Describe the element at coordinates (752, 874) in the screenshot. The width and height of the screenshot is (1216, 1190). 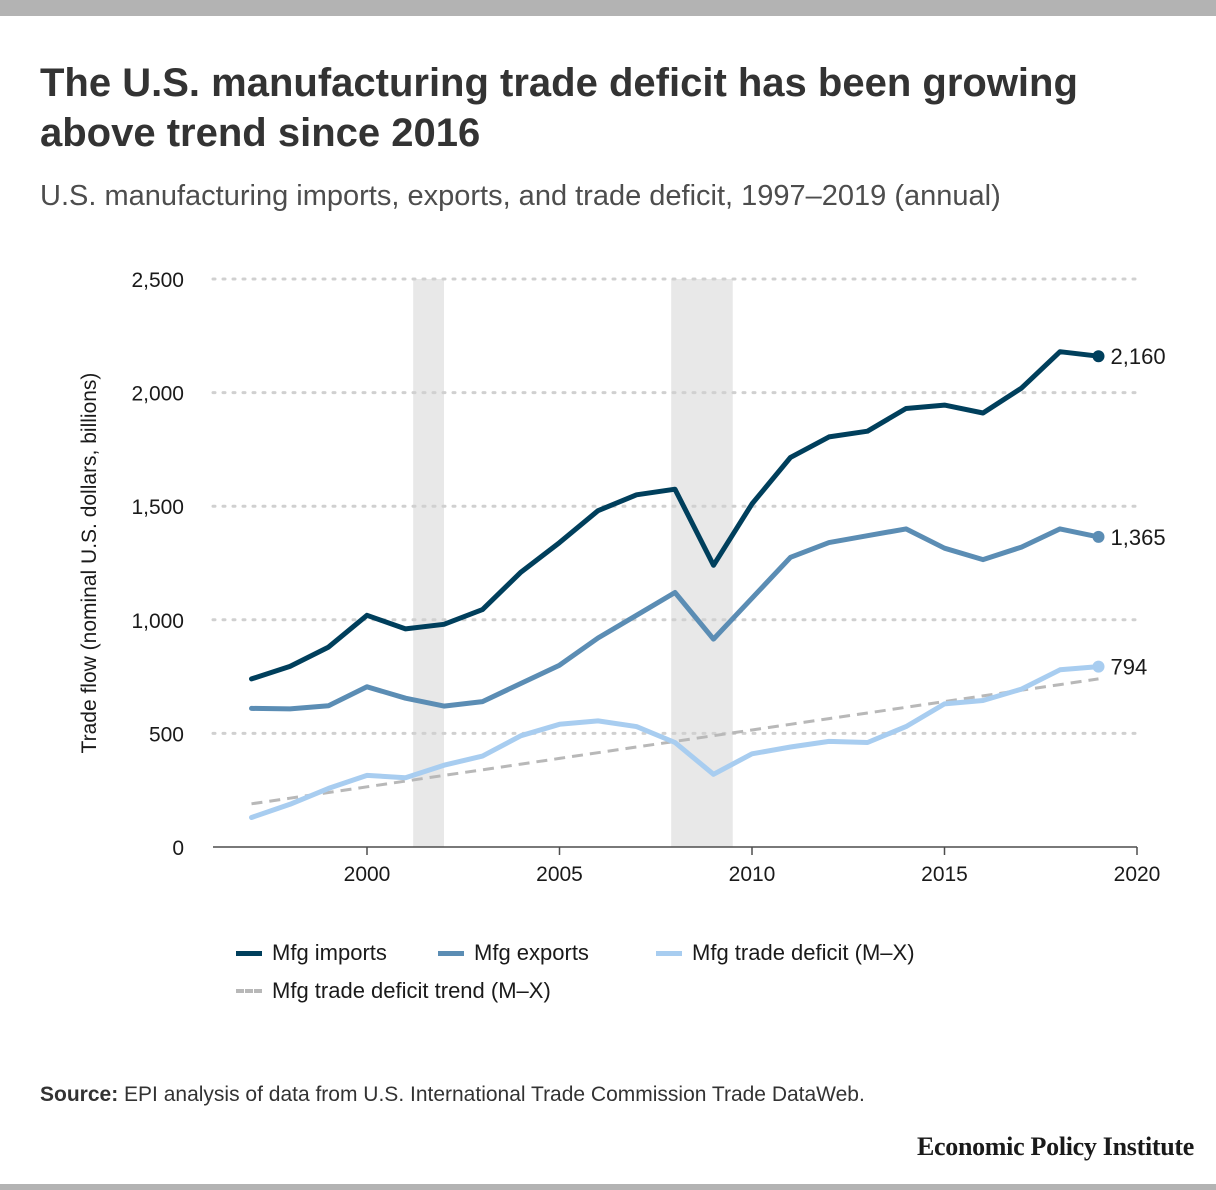
I see `x-tick-label-2: 2010` at that location.